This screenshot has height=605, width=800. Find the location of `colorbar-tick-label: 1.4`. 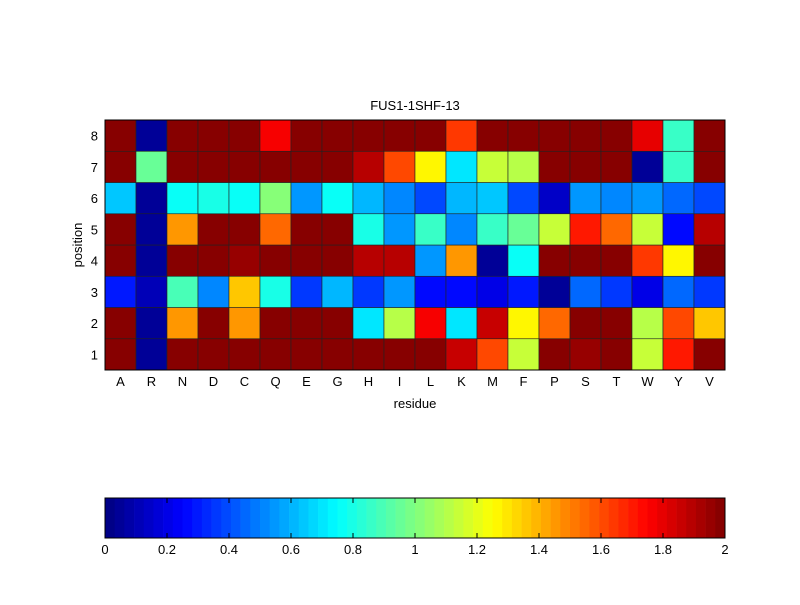

colorbar-tick-label: 1.4 is located at coordinates (539, 549).